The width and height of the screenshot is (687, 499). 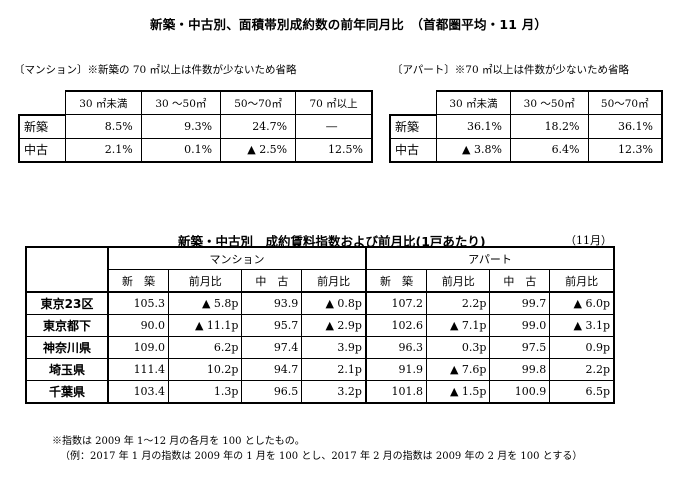 I want to click on table-cell: 6.4%, so click(x=549, y=150).